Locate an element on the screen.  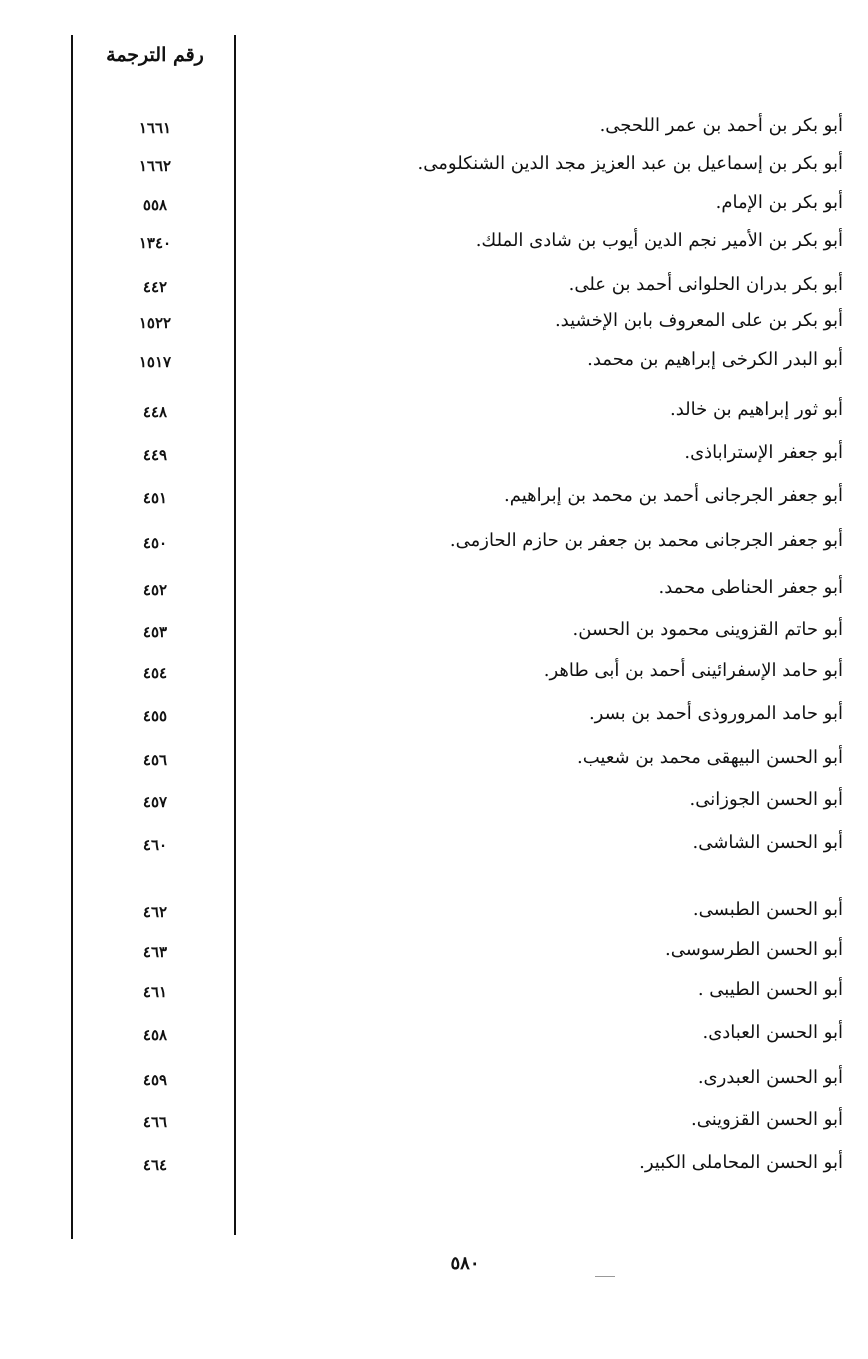
entry-number: ٤٦٠ is located at coordinates (155, 845).